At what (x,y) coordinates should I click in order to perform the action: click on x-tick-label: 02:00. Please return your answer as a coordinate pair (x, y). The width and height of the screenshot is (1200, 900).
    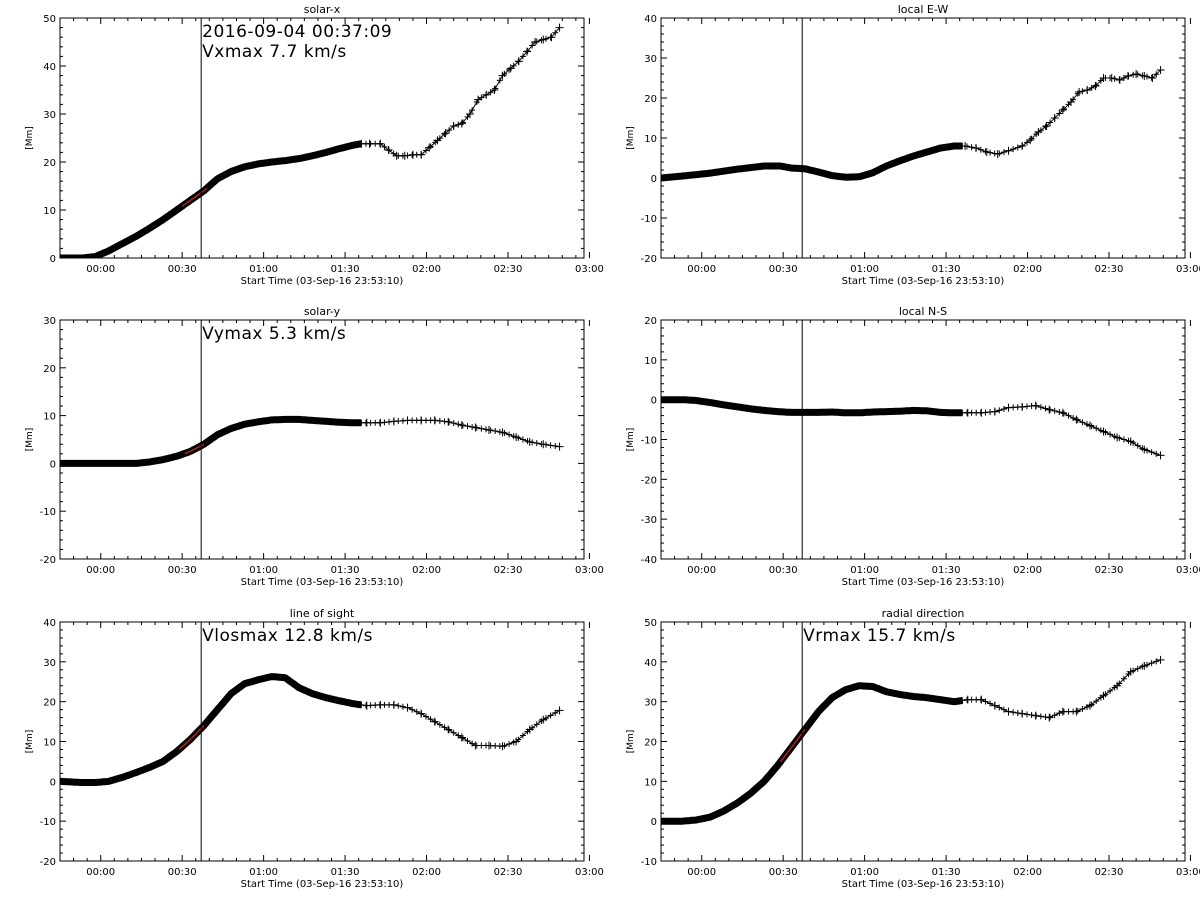
    Looking at the image, I should click on (1027, 570).